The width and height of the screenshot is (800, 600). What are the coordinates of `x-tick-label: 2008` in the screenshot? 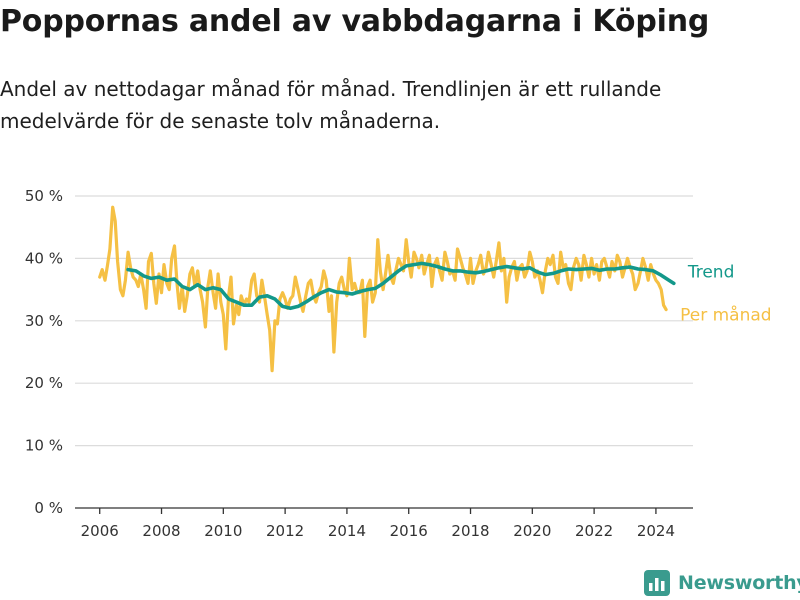 It's located at (161, 531).